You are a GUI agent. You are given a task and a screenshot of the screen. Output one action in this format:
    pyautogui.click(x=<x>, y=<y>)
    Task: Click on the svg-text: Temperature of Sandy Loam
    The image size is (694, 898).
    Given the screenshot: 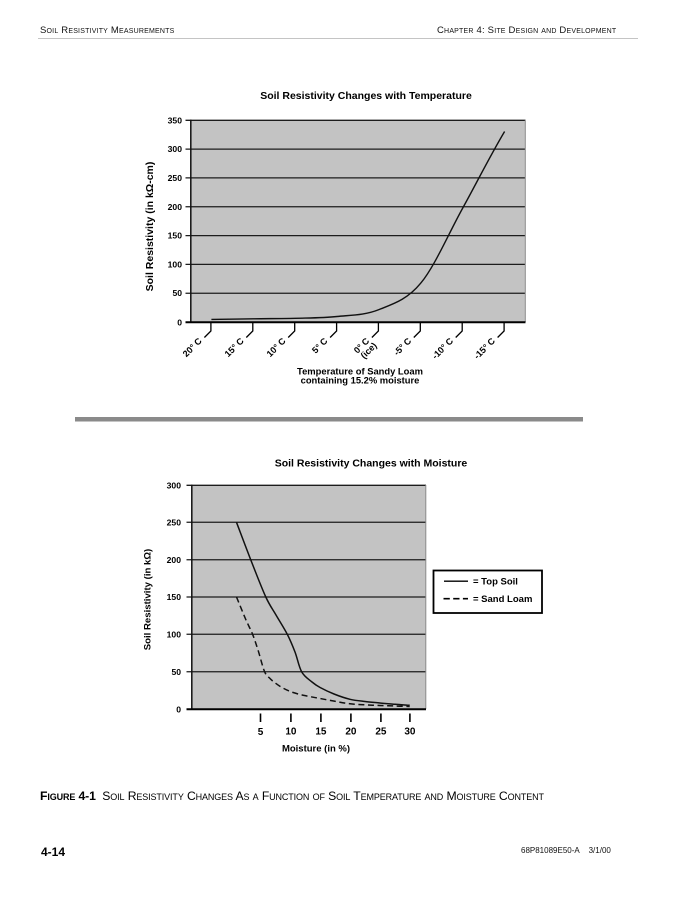 What is the action you would take?
    pyautogui.click(x=360, y=371)
    